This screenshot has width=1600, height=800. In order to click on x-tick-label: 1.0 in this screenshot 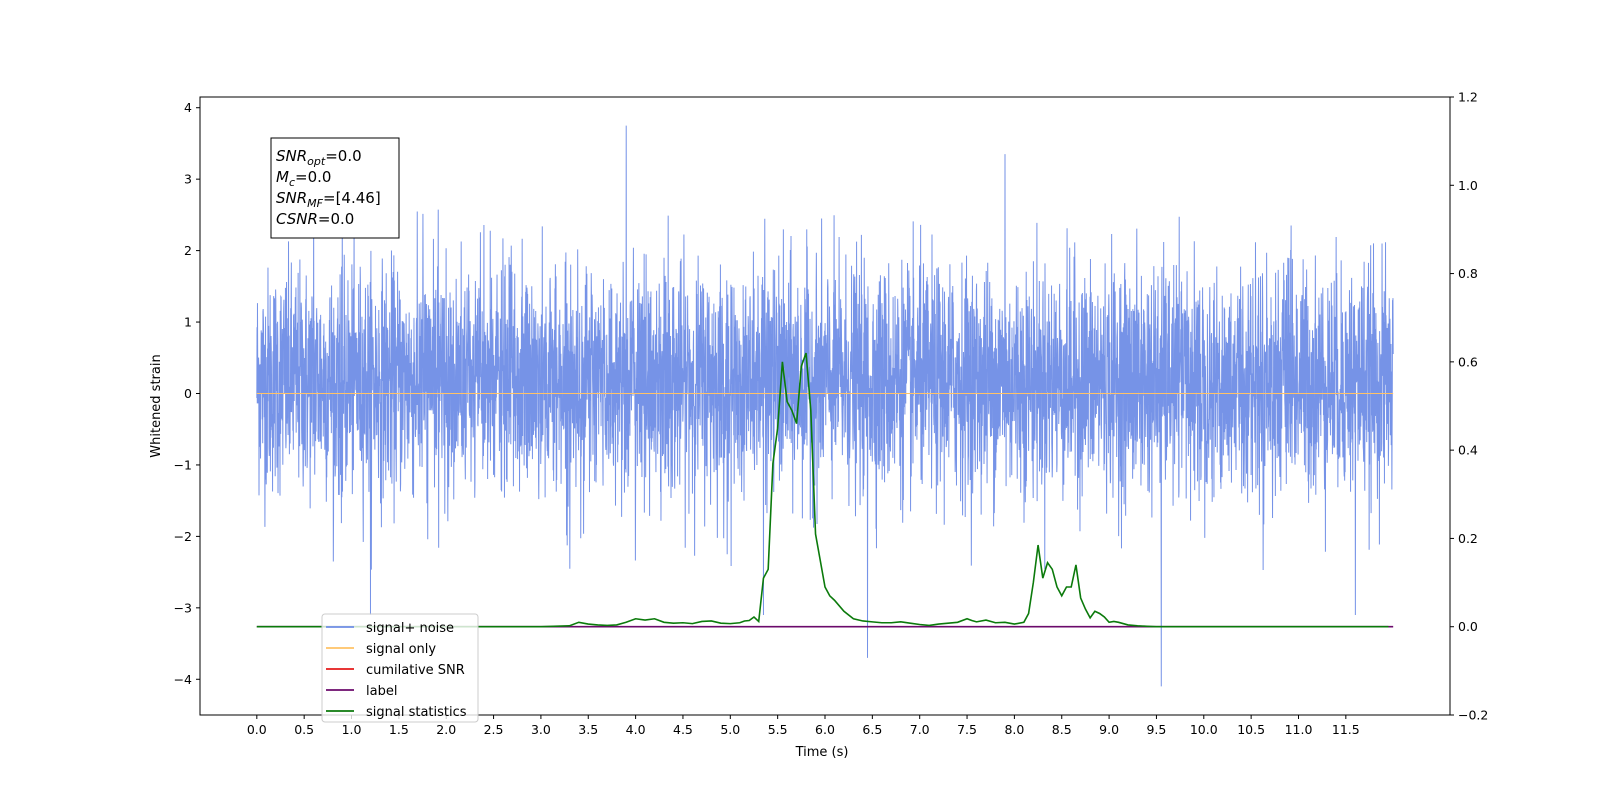, I will do `click(352, 729)`.